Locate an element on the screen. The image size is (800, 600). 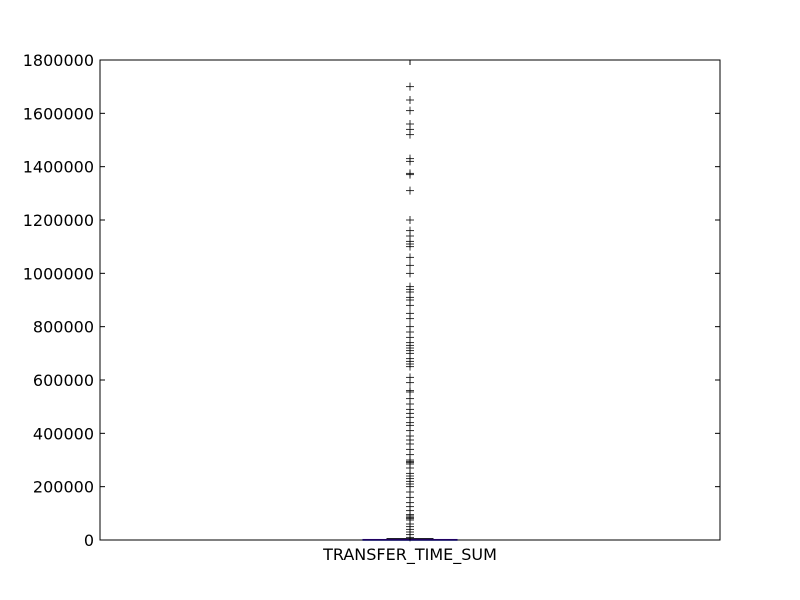
y-tick-label: 1800000 is located at coordinates (58, 60).